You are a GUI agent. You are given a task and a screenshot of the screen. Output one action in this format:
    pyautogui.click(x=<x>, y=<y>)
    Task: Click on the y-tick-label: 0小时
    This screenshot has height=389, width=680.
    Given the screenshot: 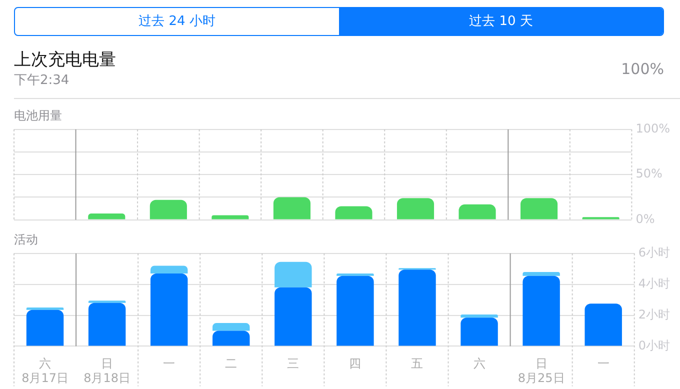 What is the action you would take?
    pyautogui.click(x=654, y=345)
    